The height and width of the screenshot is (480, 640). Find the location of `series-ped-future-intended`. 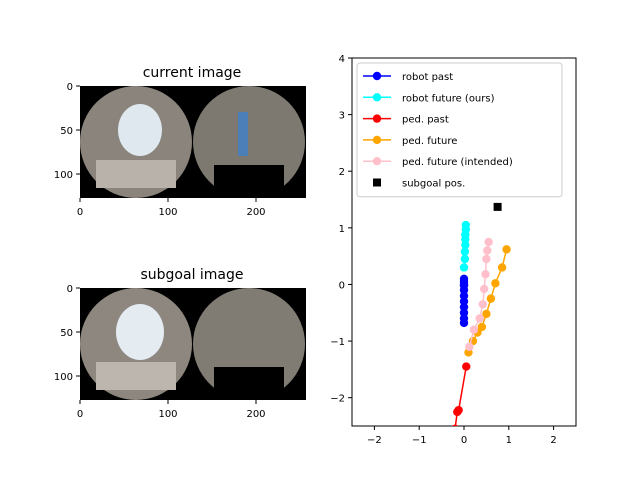

series-ped-future-intended is located at coordinates (479, 294).